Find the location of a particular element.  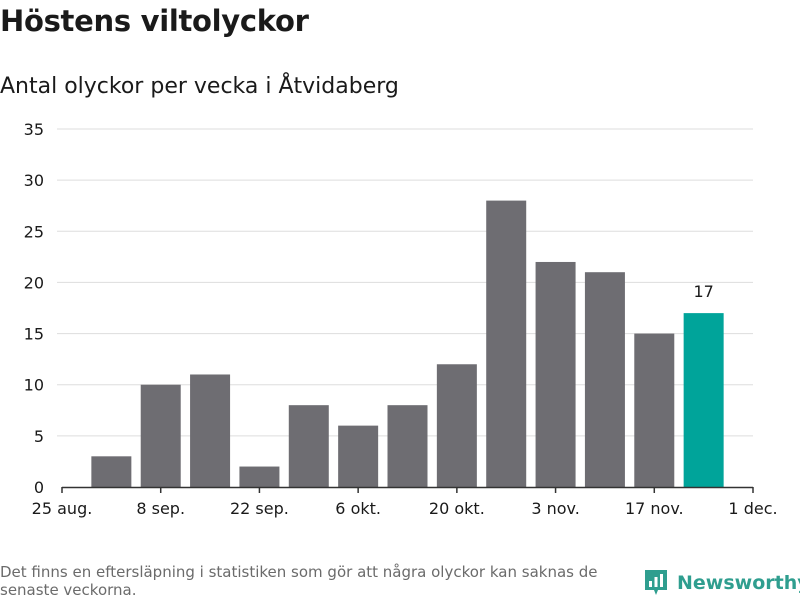

x-tick-label: 1 dec. is located at coordinates (752, 508).